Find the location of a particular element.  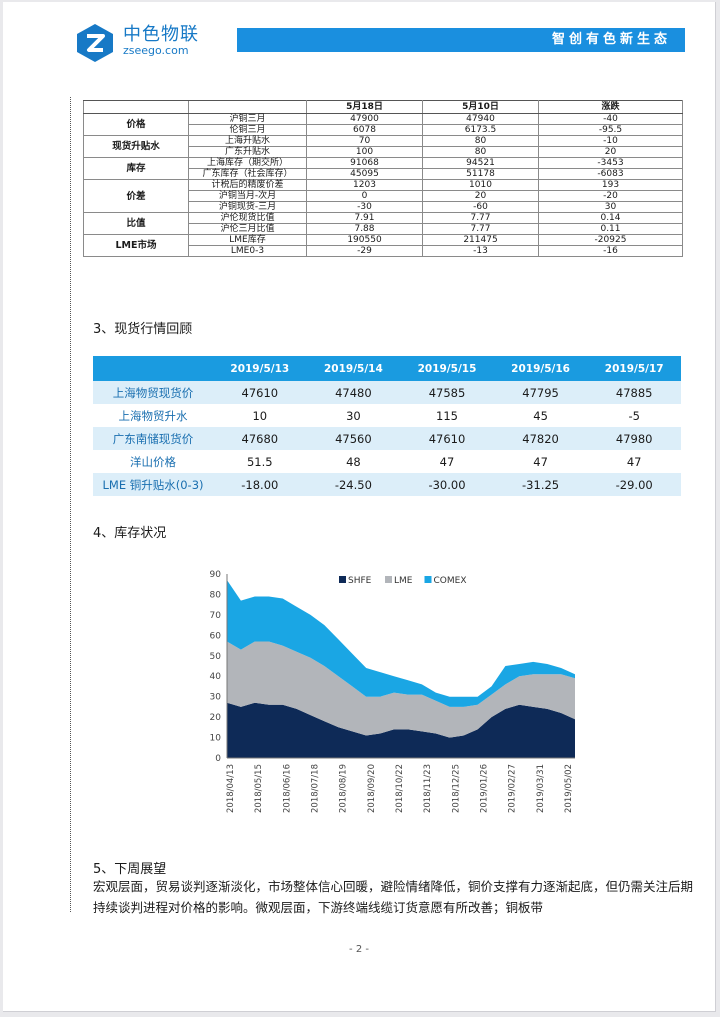

t1-cell: 45095 is located at coordinates (364, 174).